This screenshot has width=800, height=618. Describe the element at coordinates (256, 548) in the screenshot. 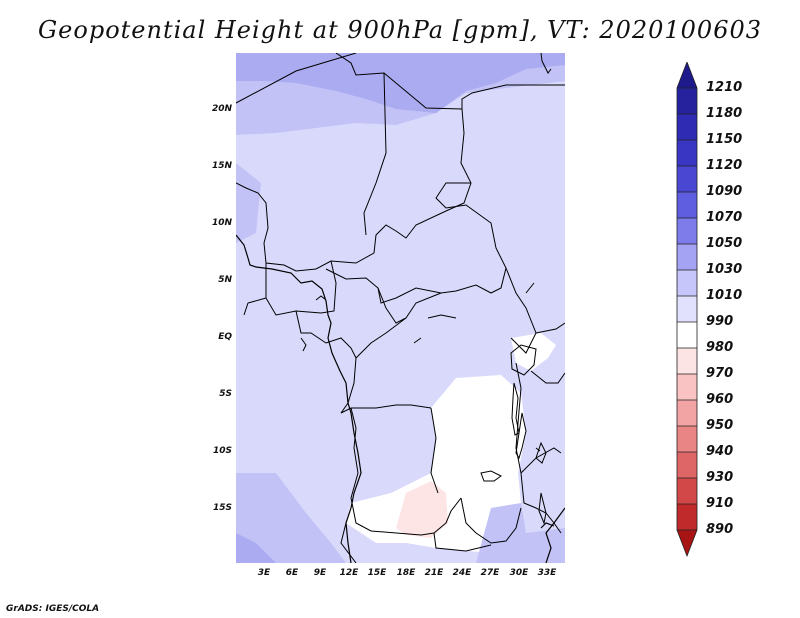

I see `field-higher-southwest` at that location.